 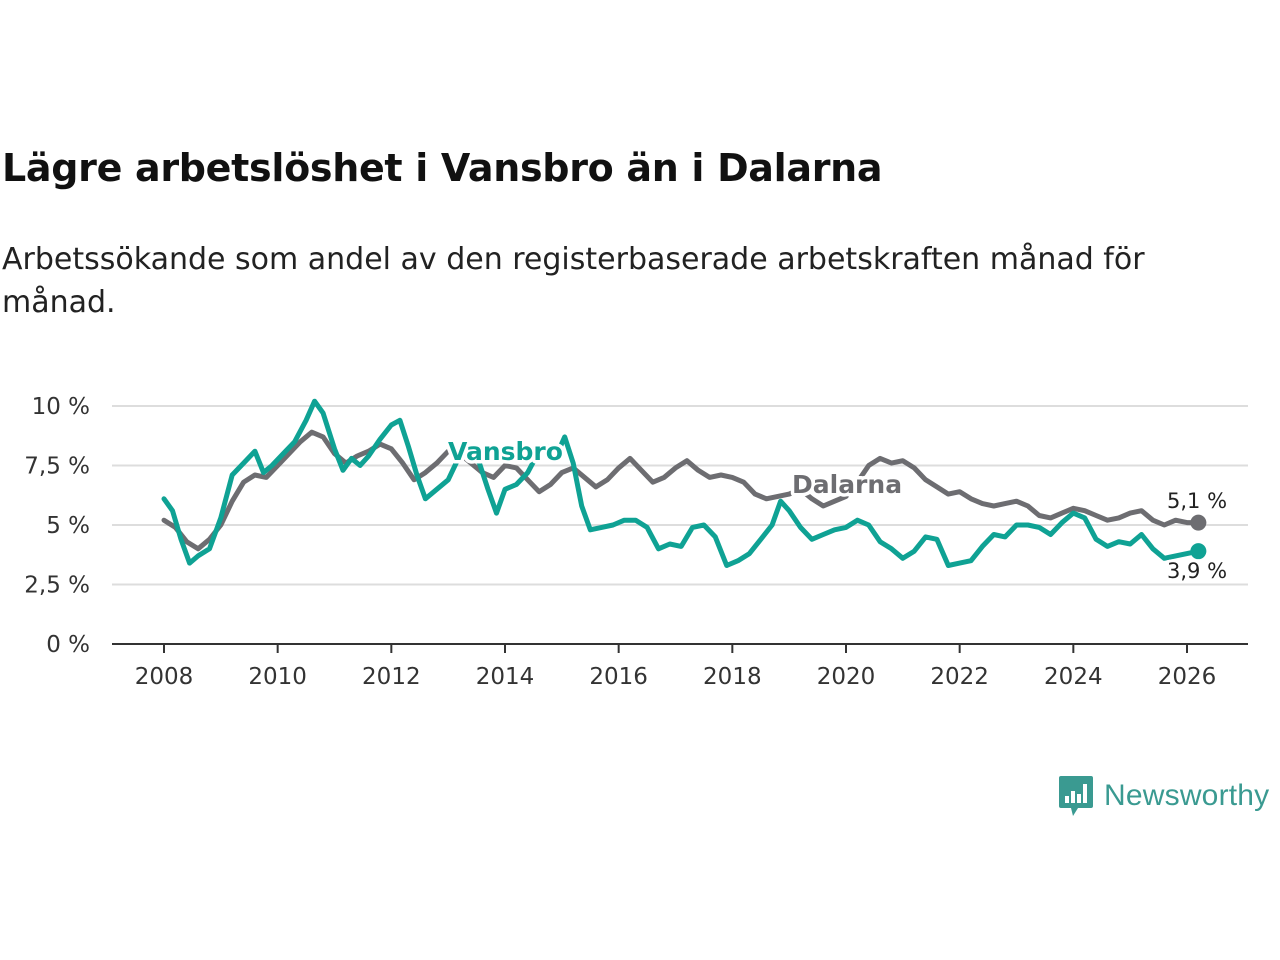 What do you see at coordinates (57, 586) in the screenshot?
I see `y-tick-label: 2,5 %` at bounding box center [57, 586].